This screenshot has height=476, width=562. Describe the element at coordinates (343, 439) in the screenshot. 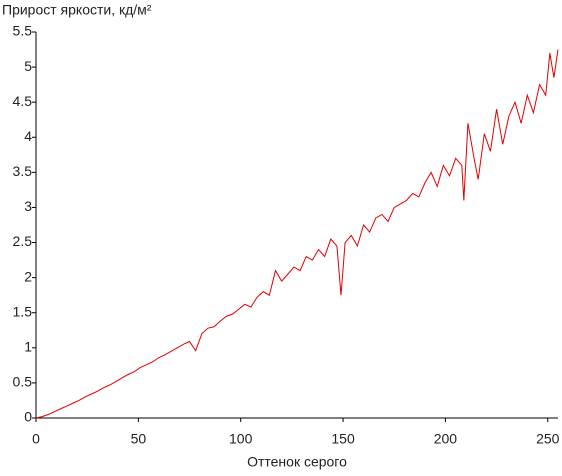

I see `x-tick-label: 150` at that location.